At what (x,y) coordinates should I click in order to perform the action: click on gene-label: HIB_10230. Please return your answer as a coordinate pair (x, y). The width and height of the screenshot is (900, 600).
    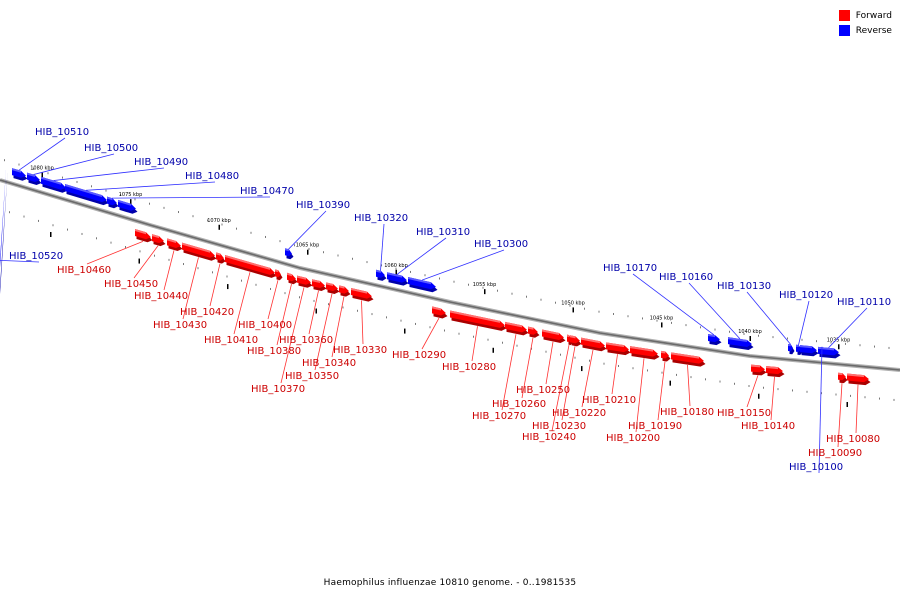
    Looking at the image, I should click on (559, 426).